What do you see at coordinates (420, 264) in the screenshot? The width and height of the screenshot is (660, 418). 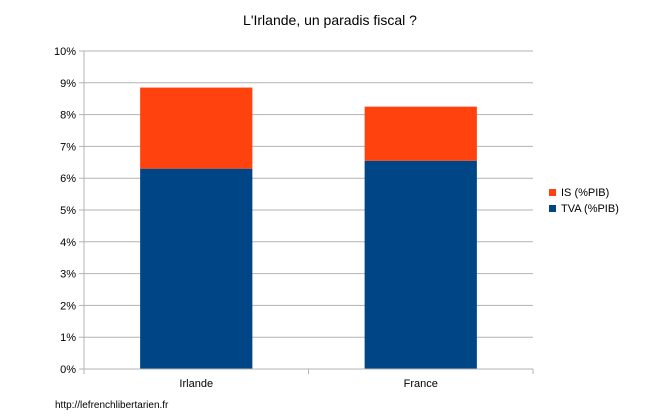 I see `bar-tva-france` at bounding box center [420, 264].